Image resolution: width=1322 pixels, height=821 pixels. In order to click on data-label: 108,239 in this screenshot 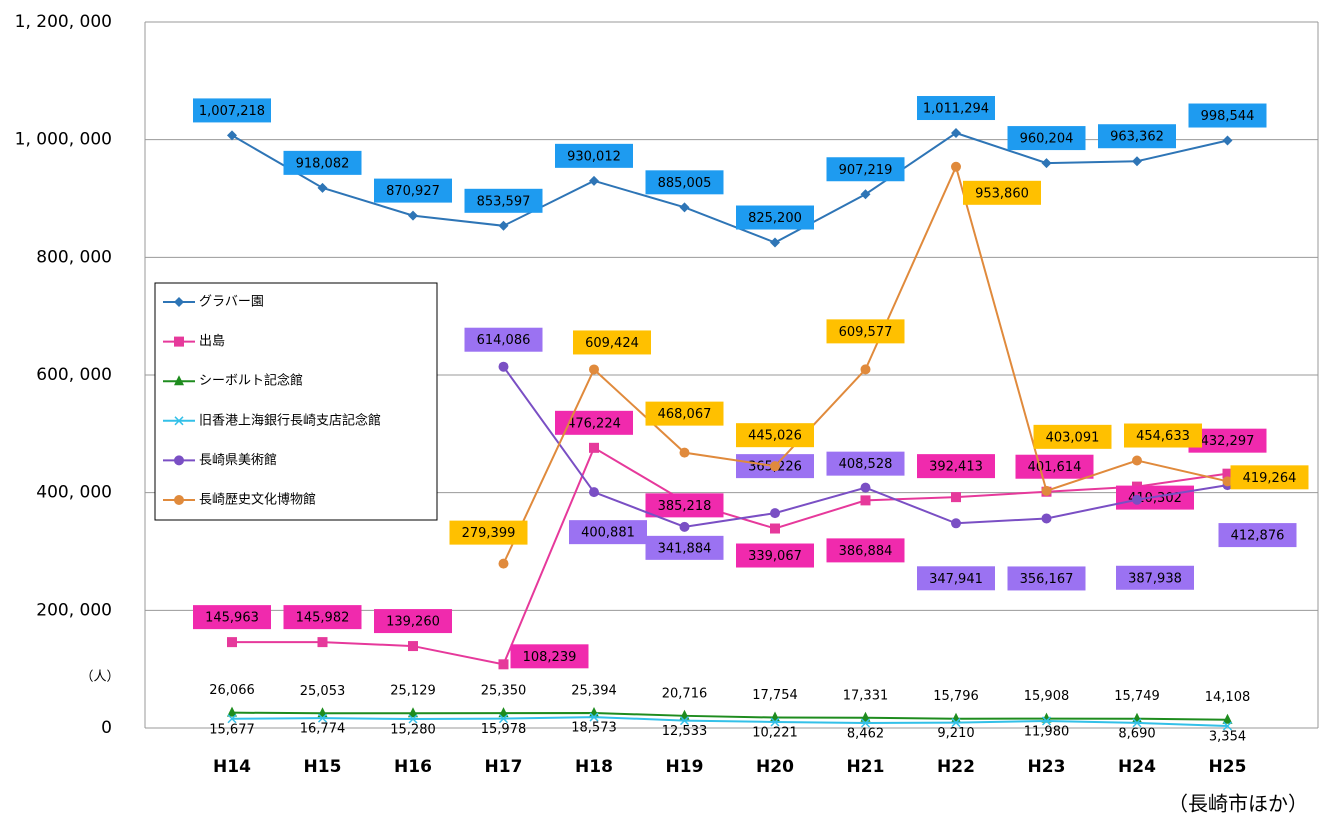, I will do `click(550, 657)`.